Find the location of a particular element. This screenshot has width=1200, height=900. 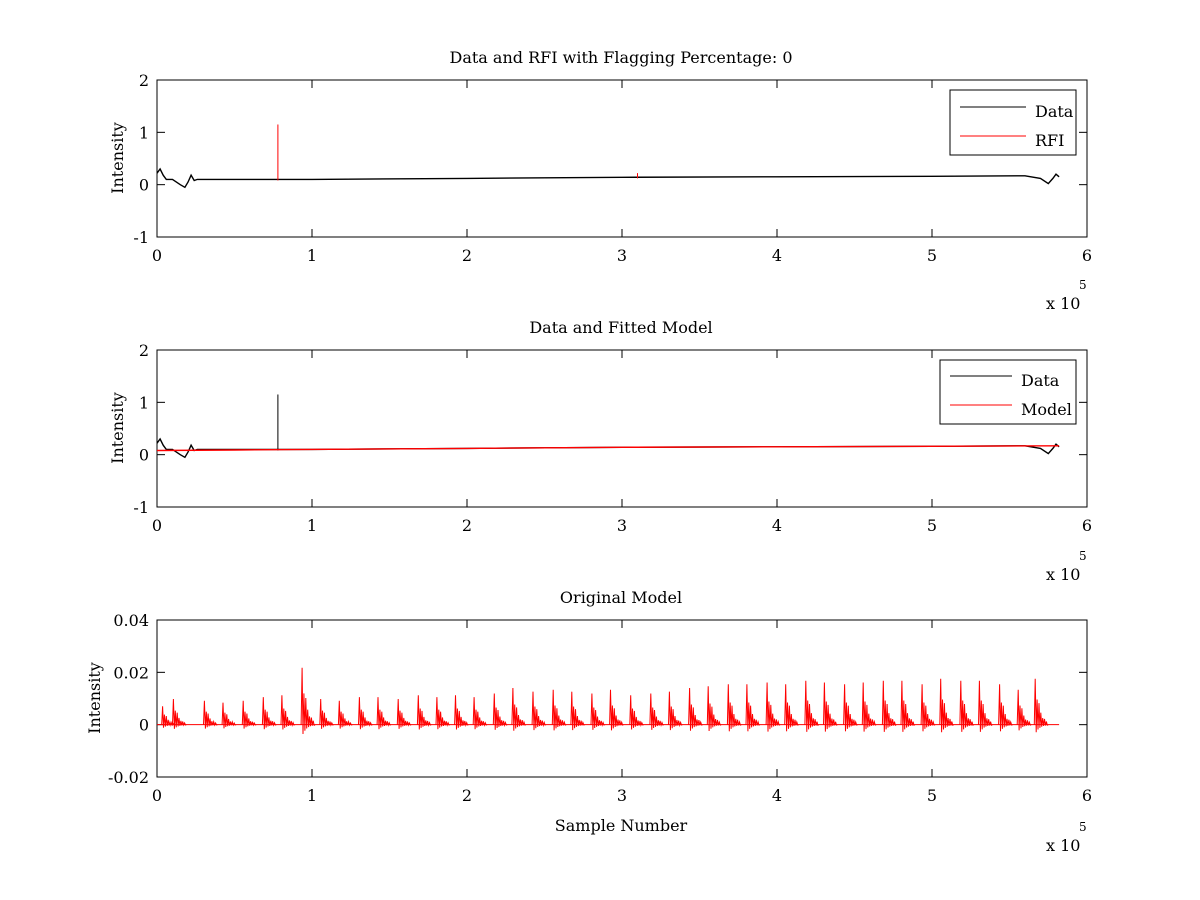

legend: Data Model is located at coordinates (1008, 392).